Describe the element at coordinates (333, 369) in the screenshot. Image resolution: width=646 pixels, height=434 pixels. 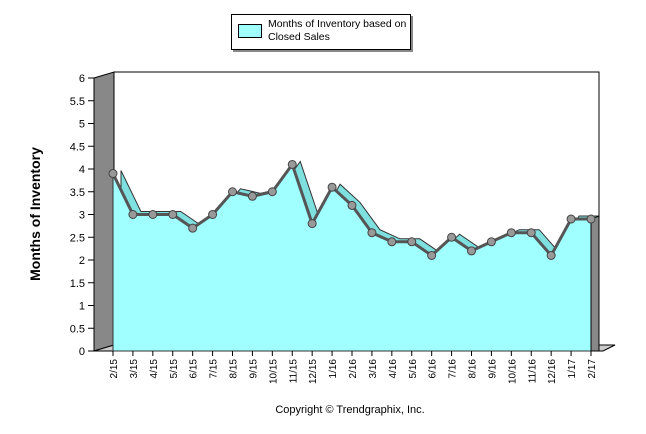
I see `x-tick-label: 1/16` at that location.